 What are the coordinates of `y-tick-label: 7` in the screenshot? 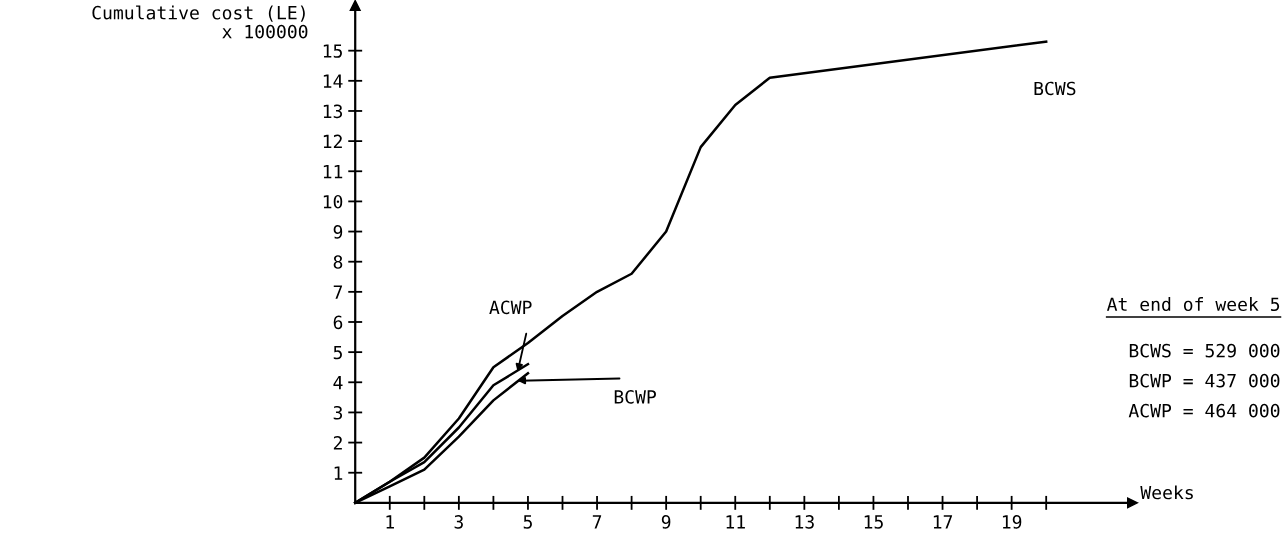 It's located at (338, 292).